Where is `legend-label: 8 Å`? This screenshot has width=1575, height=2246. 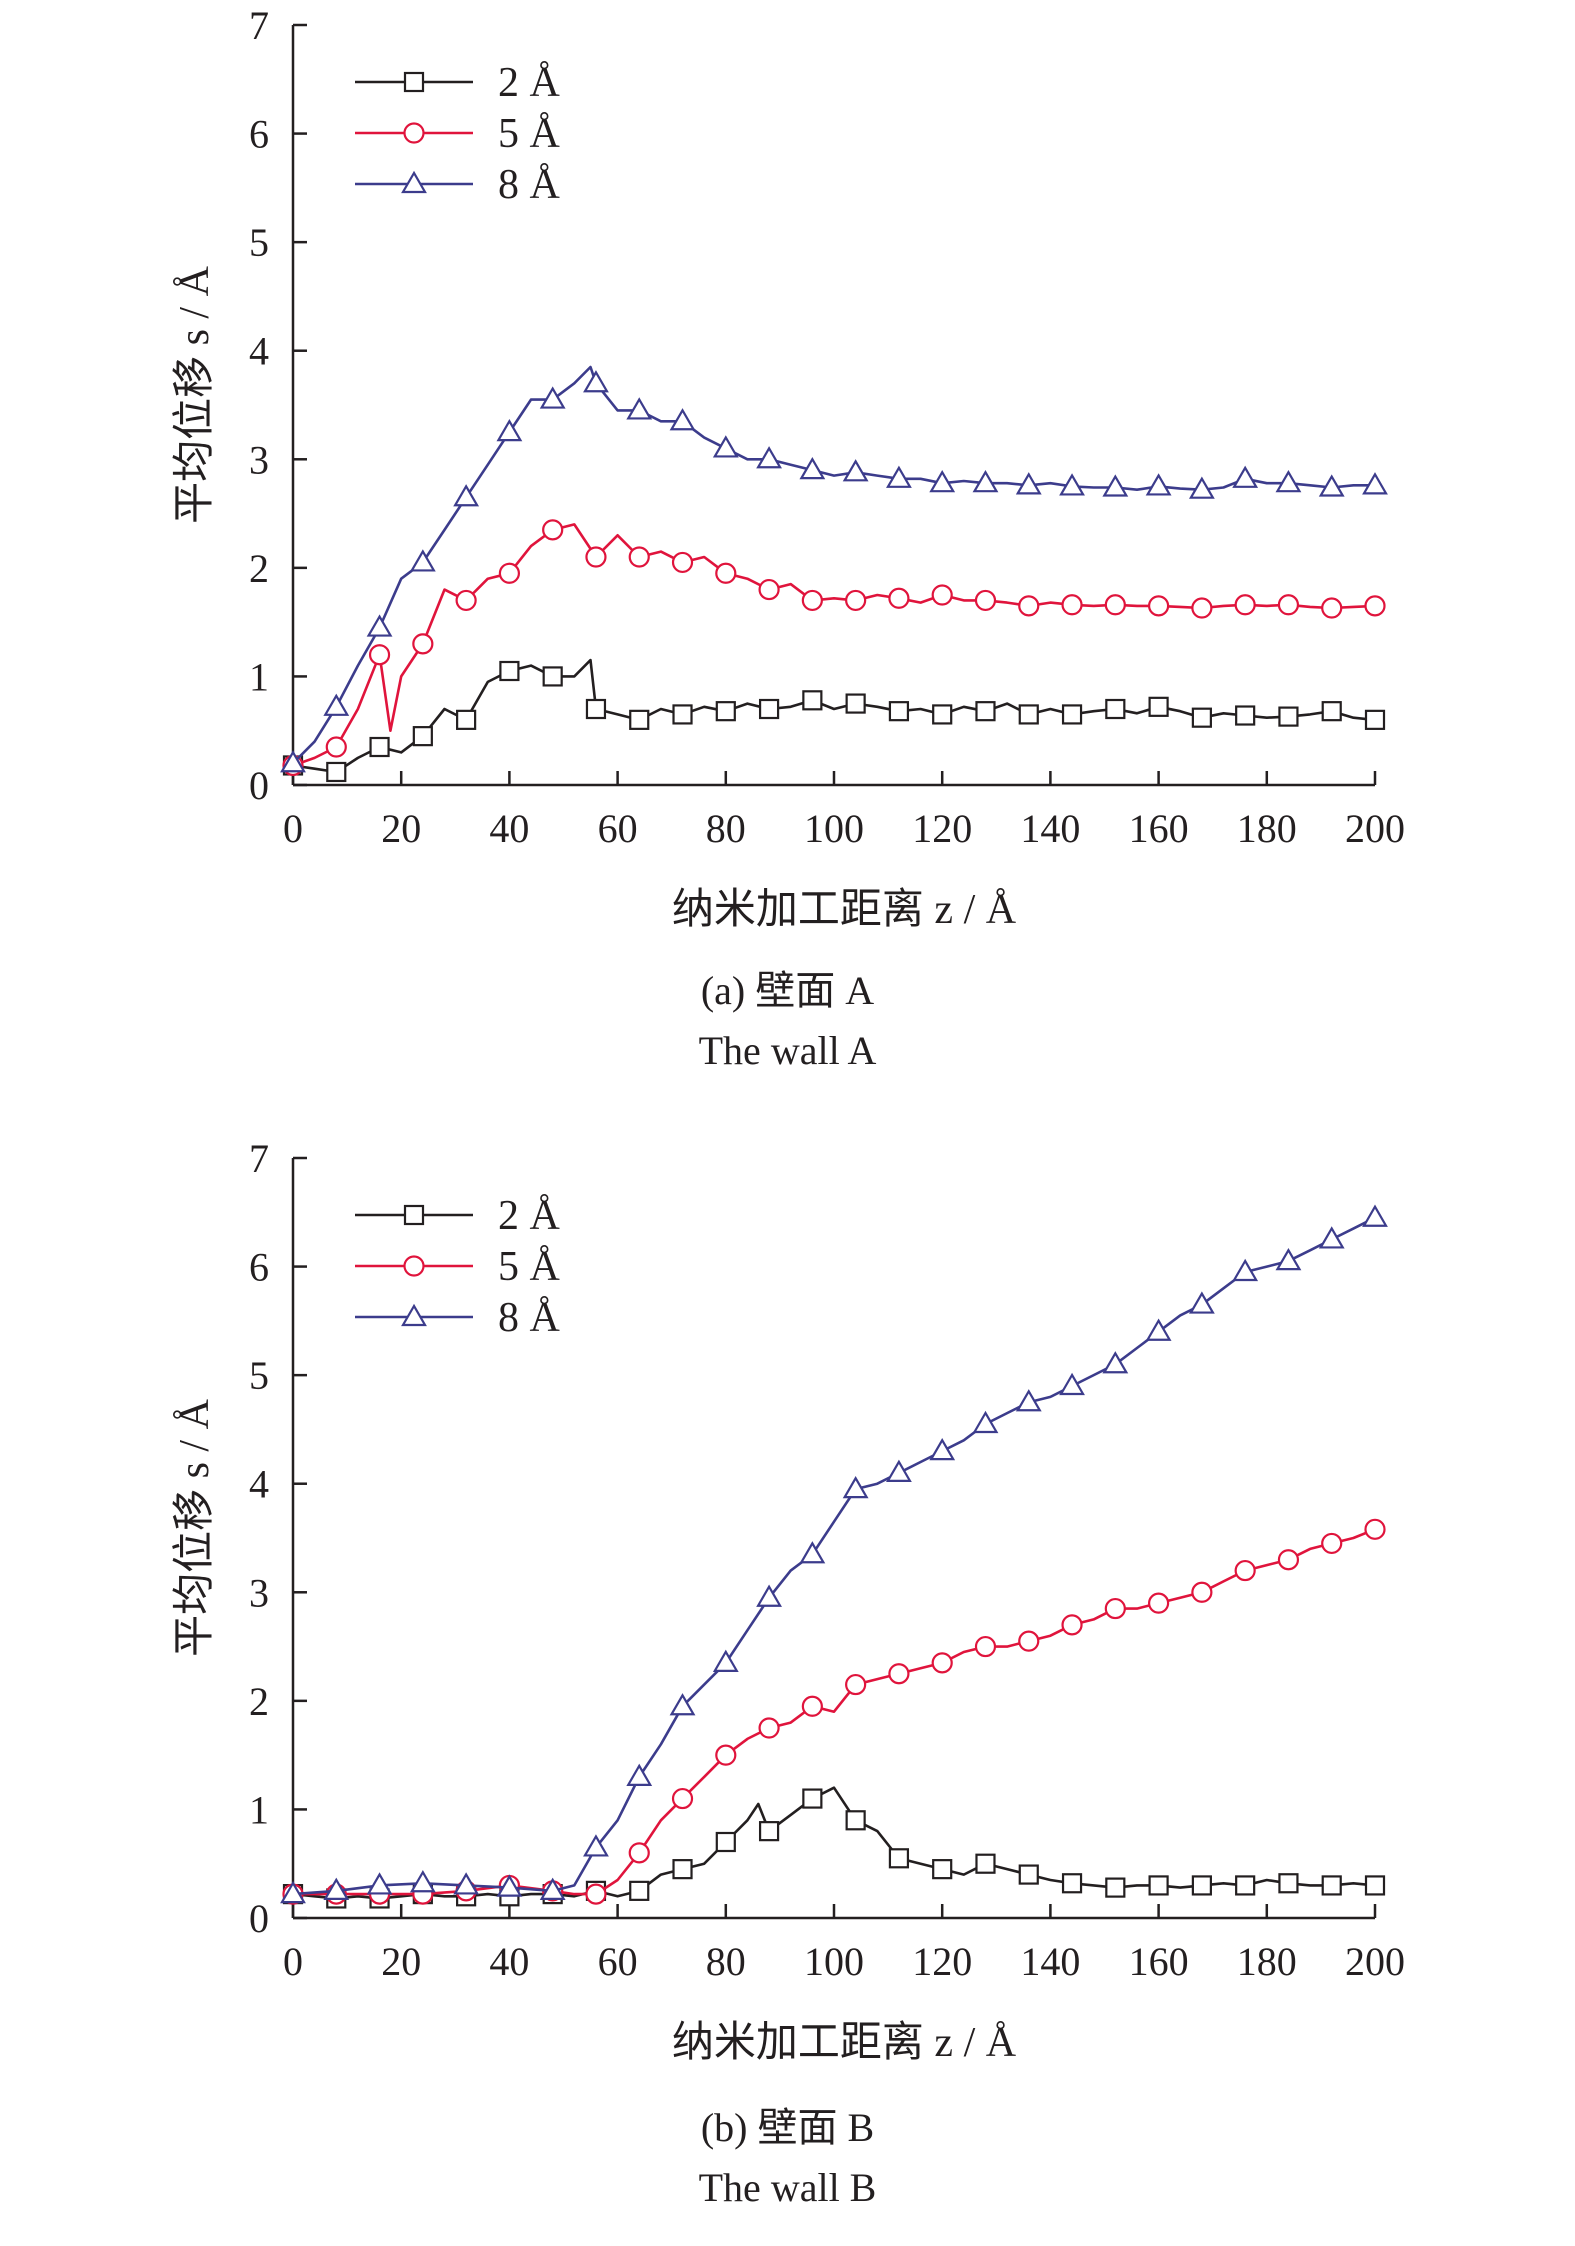
legend-label: 8 Å is located at coordinates (529, 185).